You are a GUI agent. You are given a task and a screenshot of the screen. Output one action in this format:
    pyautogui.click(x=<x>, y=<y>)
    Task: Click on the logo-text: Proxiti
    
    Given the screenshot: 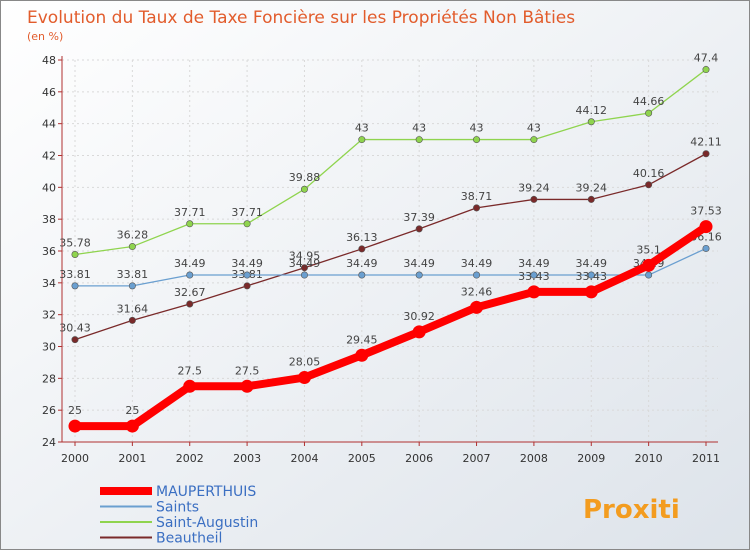 What is the action you would take?
    pyautogui.click(x=631, y=510)
    